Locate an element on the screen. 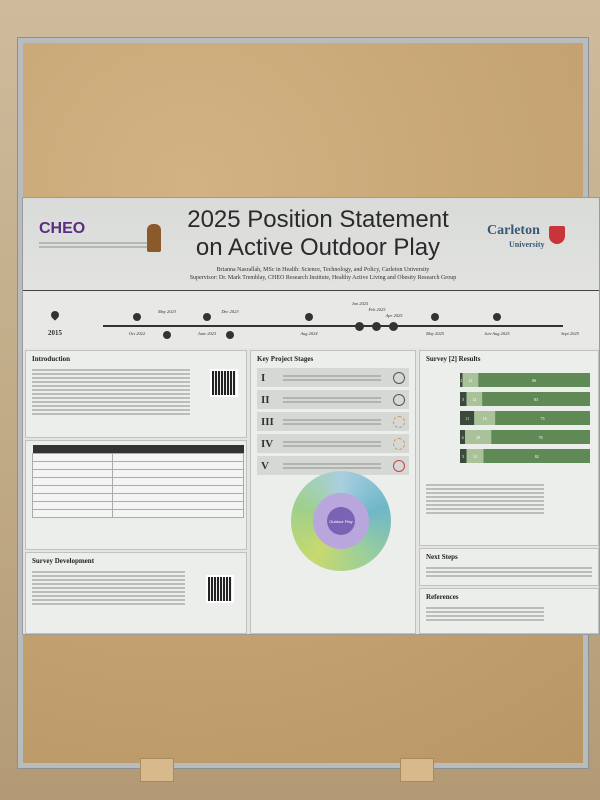 This screenshot has height=800, width=600. data-label: 13 is located at coordinates (475, 456).